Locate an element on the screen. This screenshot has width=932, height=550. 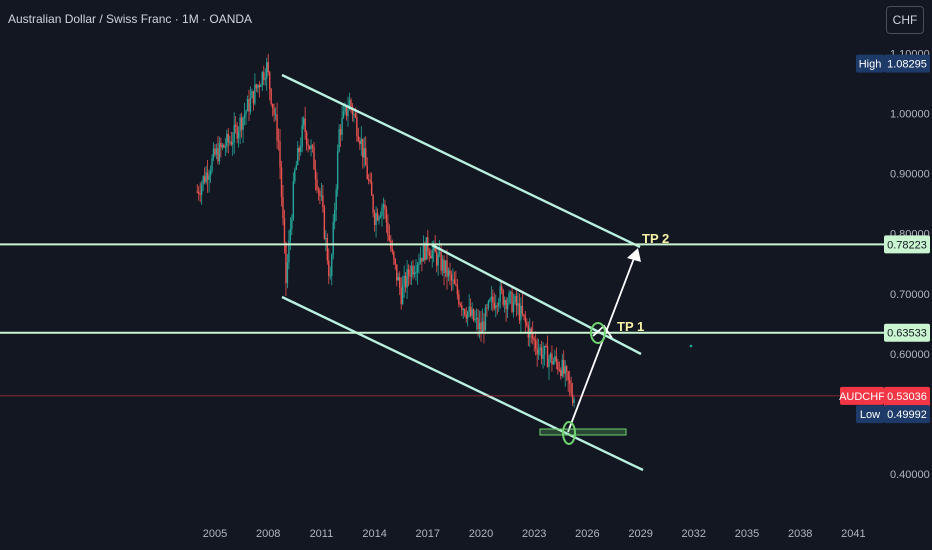
x-tick-label: 2014 is located at coordinates (374, 534).